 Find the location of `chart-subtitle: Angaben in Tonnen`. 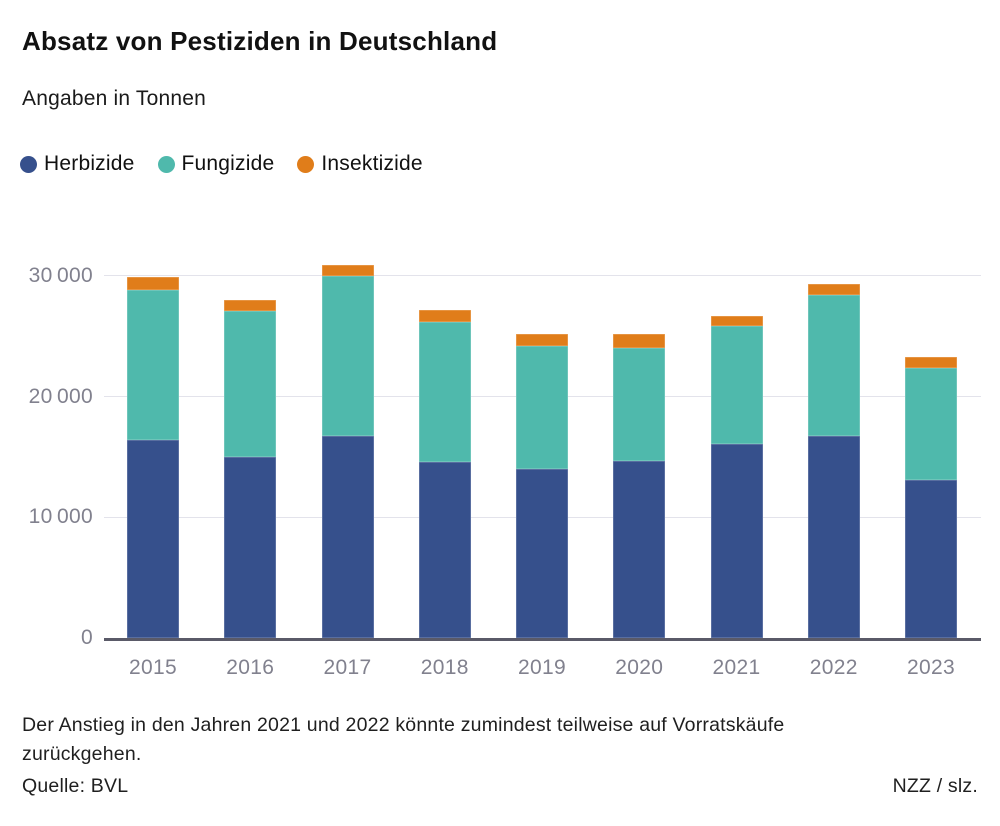

chart-subtitle: Angaben in Tonnen is located at coordinates (114, 98).